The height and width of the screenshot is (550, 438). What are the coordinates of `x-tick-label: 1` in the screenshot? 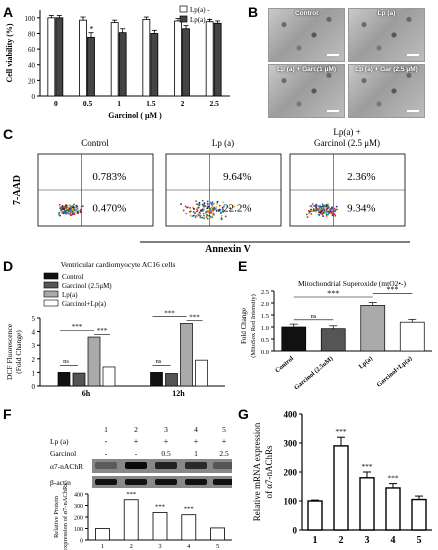 It's located at (102, 546).